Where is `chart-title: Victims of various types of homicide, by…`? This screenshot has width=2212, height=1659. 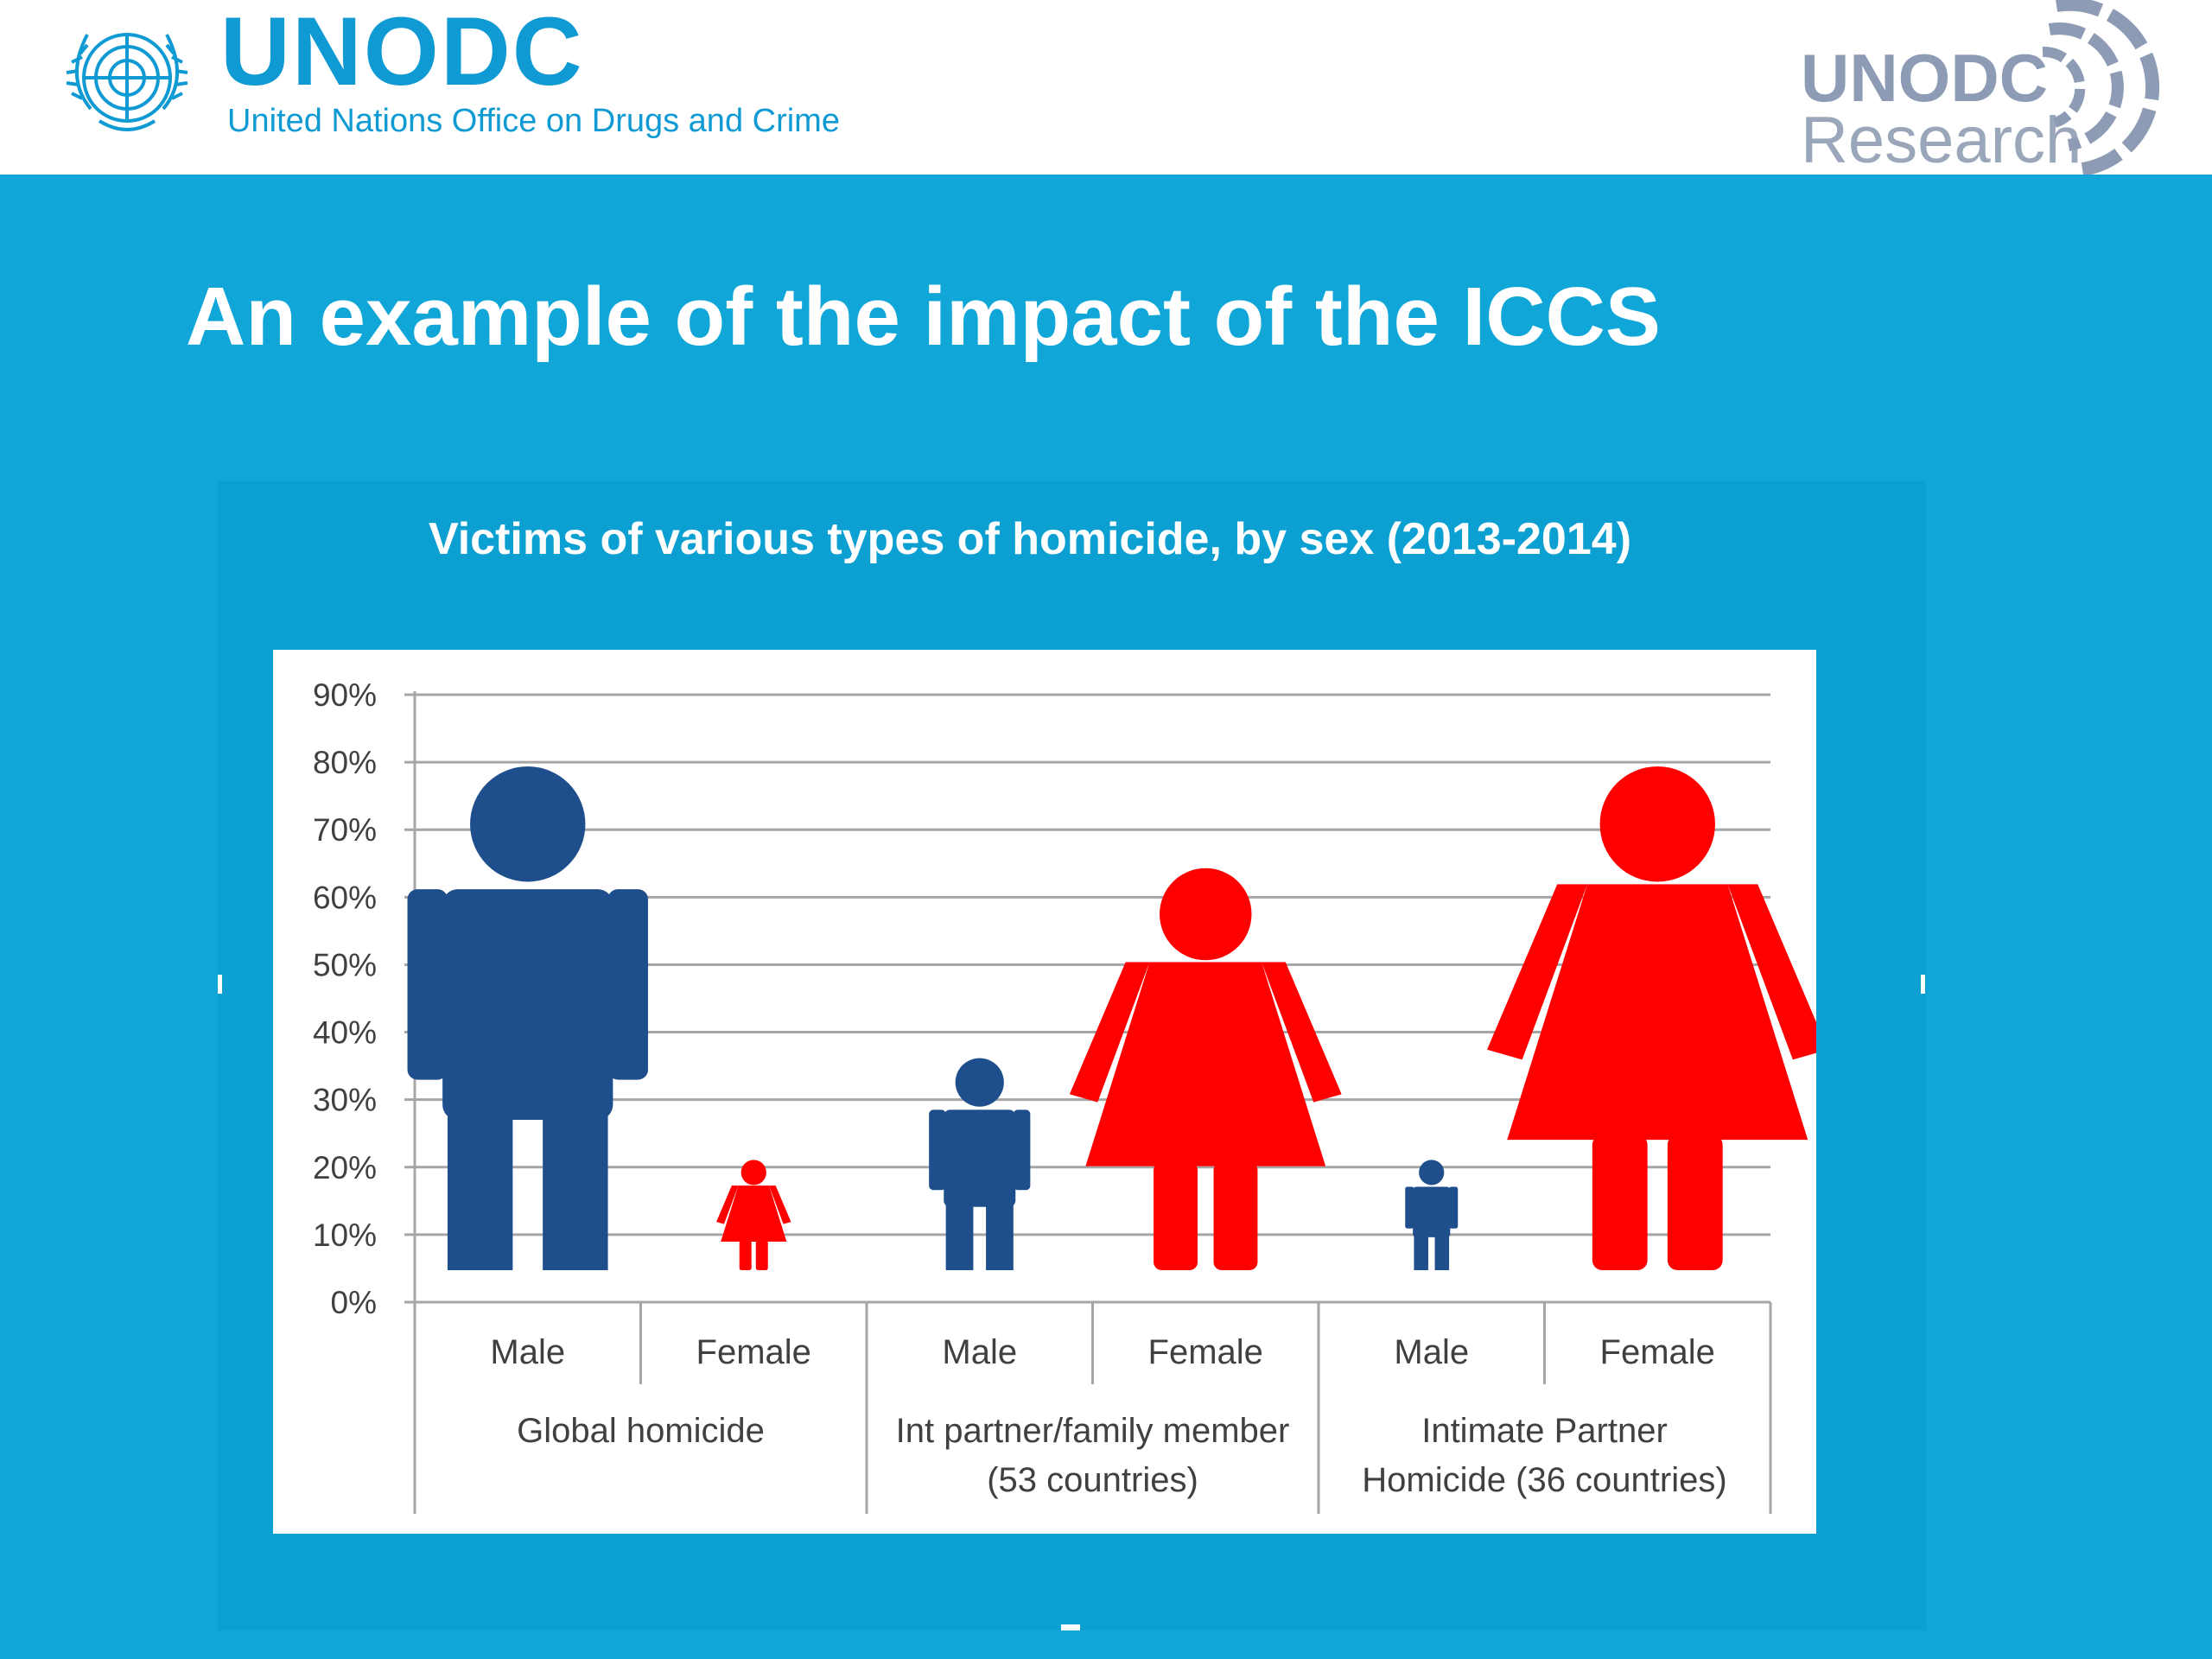
chart-title: Victims of various types of homicide, by… is located at coordinates (1030, 539).